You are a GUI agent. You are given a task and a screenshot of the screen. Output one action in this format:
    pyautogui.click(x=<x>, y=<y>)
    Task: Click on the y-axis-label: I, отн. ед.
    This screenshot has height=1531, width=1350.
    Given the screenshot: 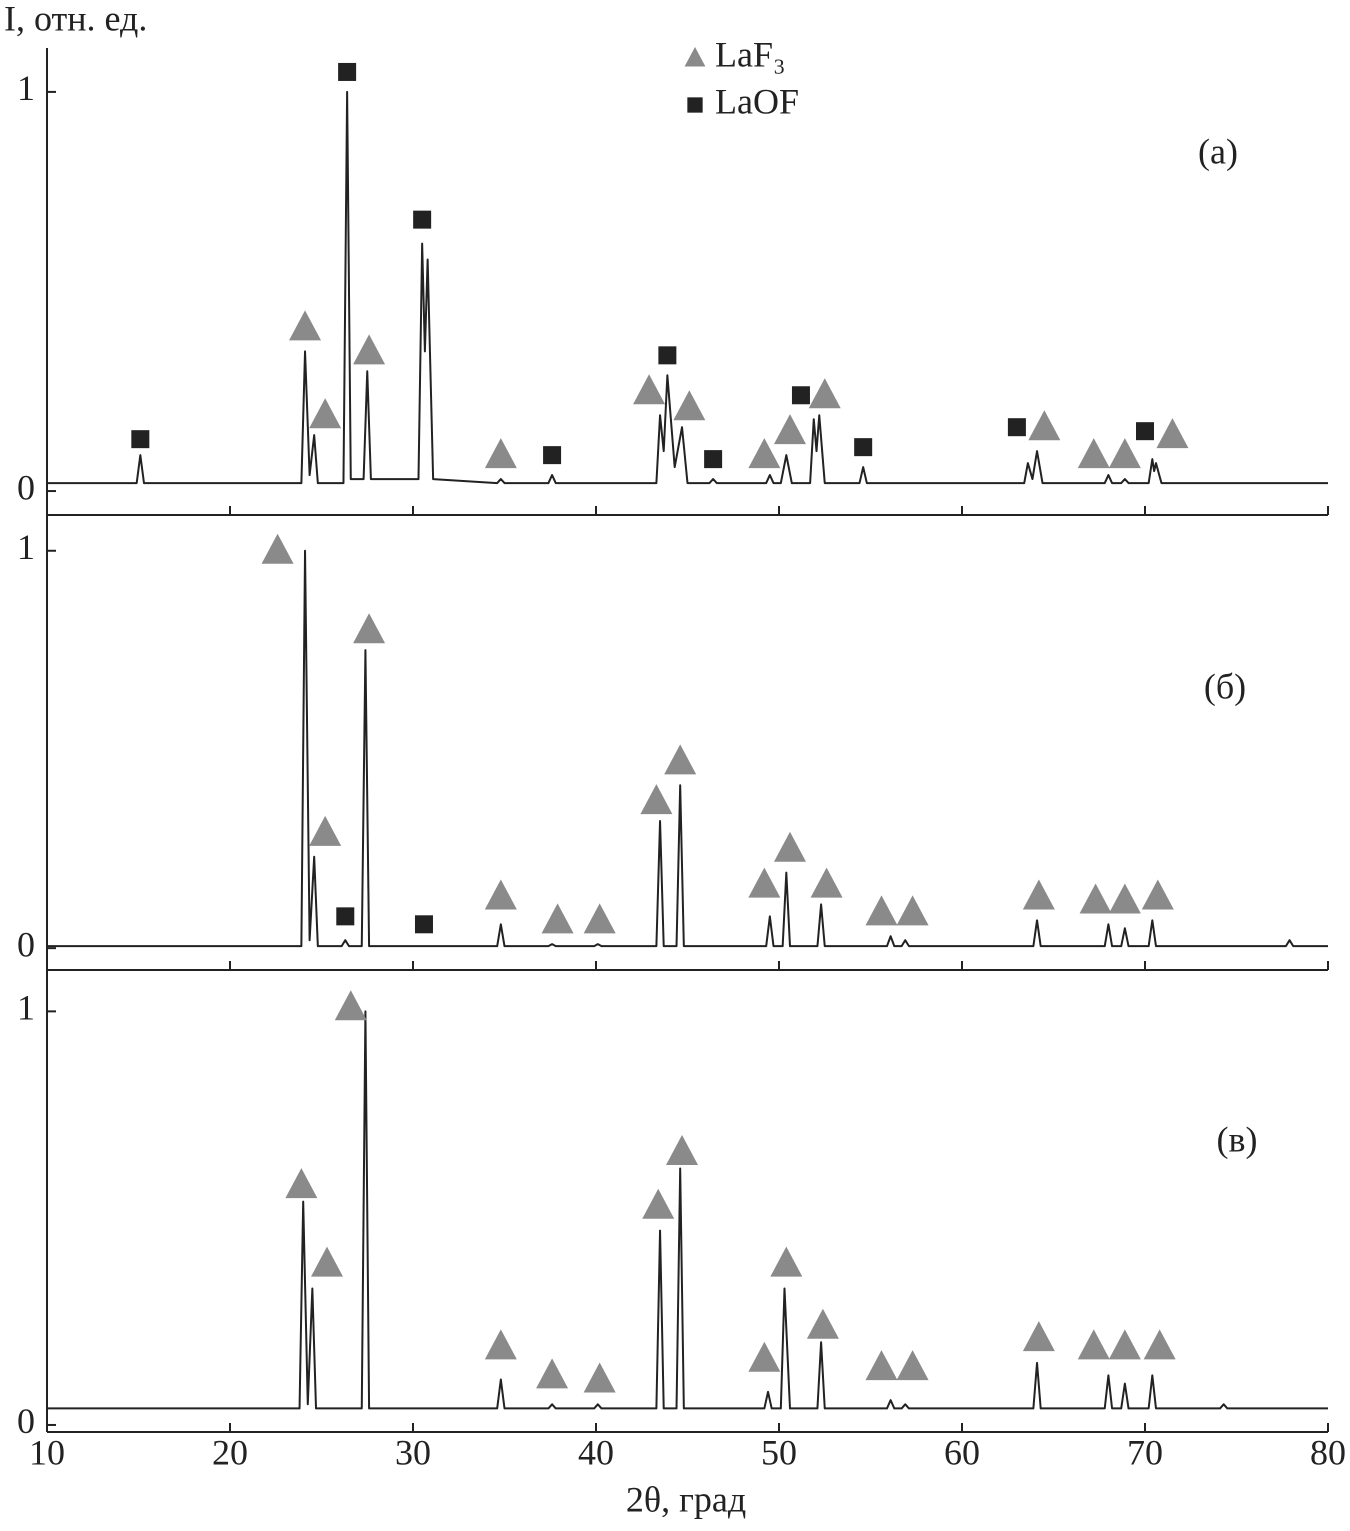 What is the action you would take?
    pyautogui.click(x=75, y=19)
    